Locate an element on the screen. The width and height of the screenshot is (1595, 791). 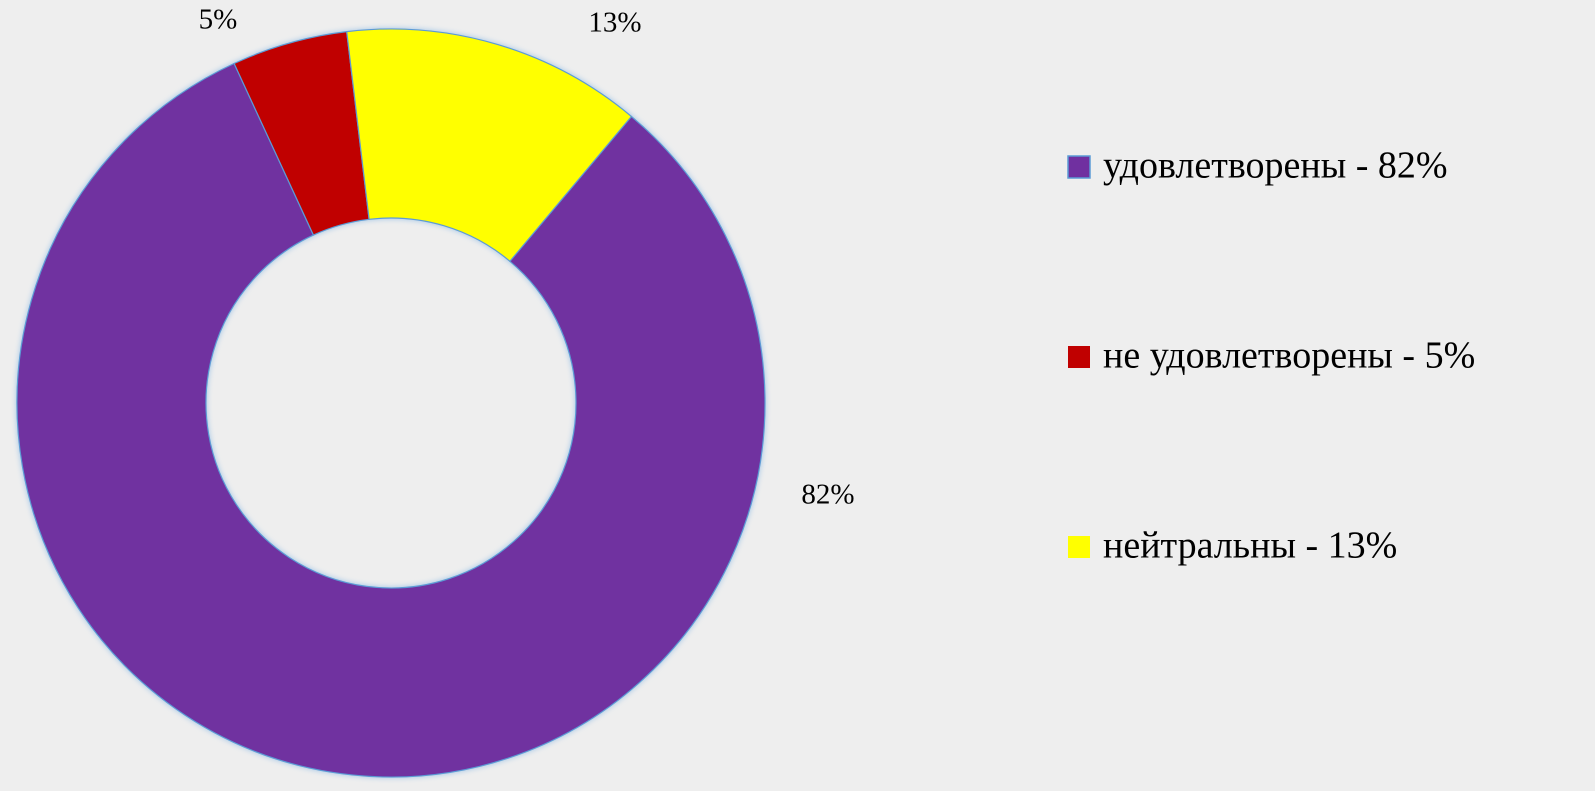
legend-label: не удовлетворены - 5% is located at coordinates (1289, 356).